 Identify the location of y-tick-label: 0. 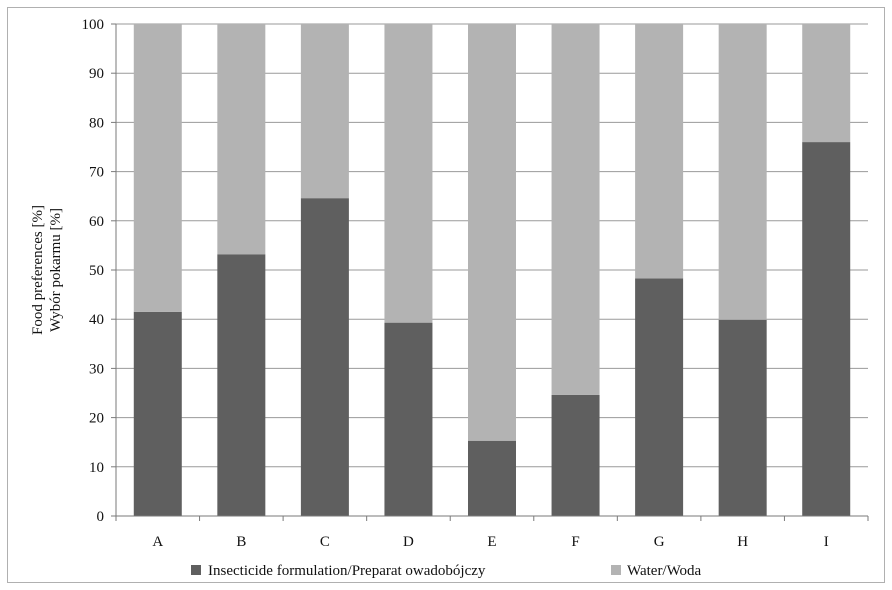
(101, 517).